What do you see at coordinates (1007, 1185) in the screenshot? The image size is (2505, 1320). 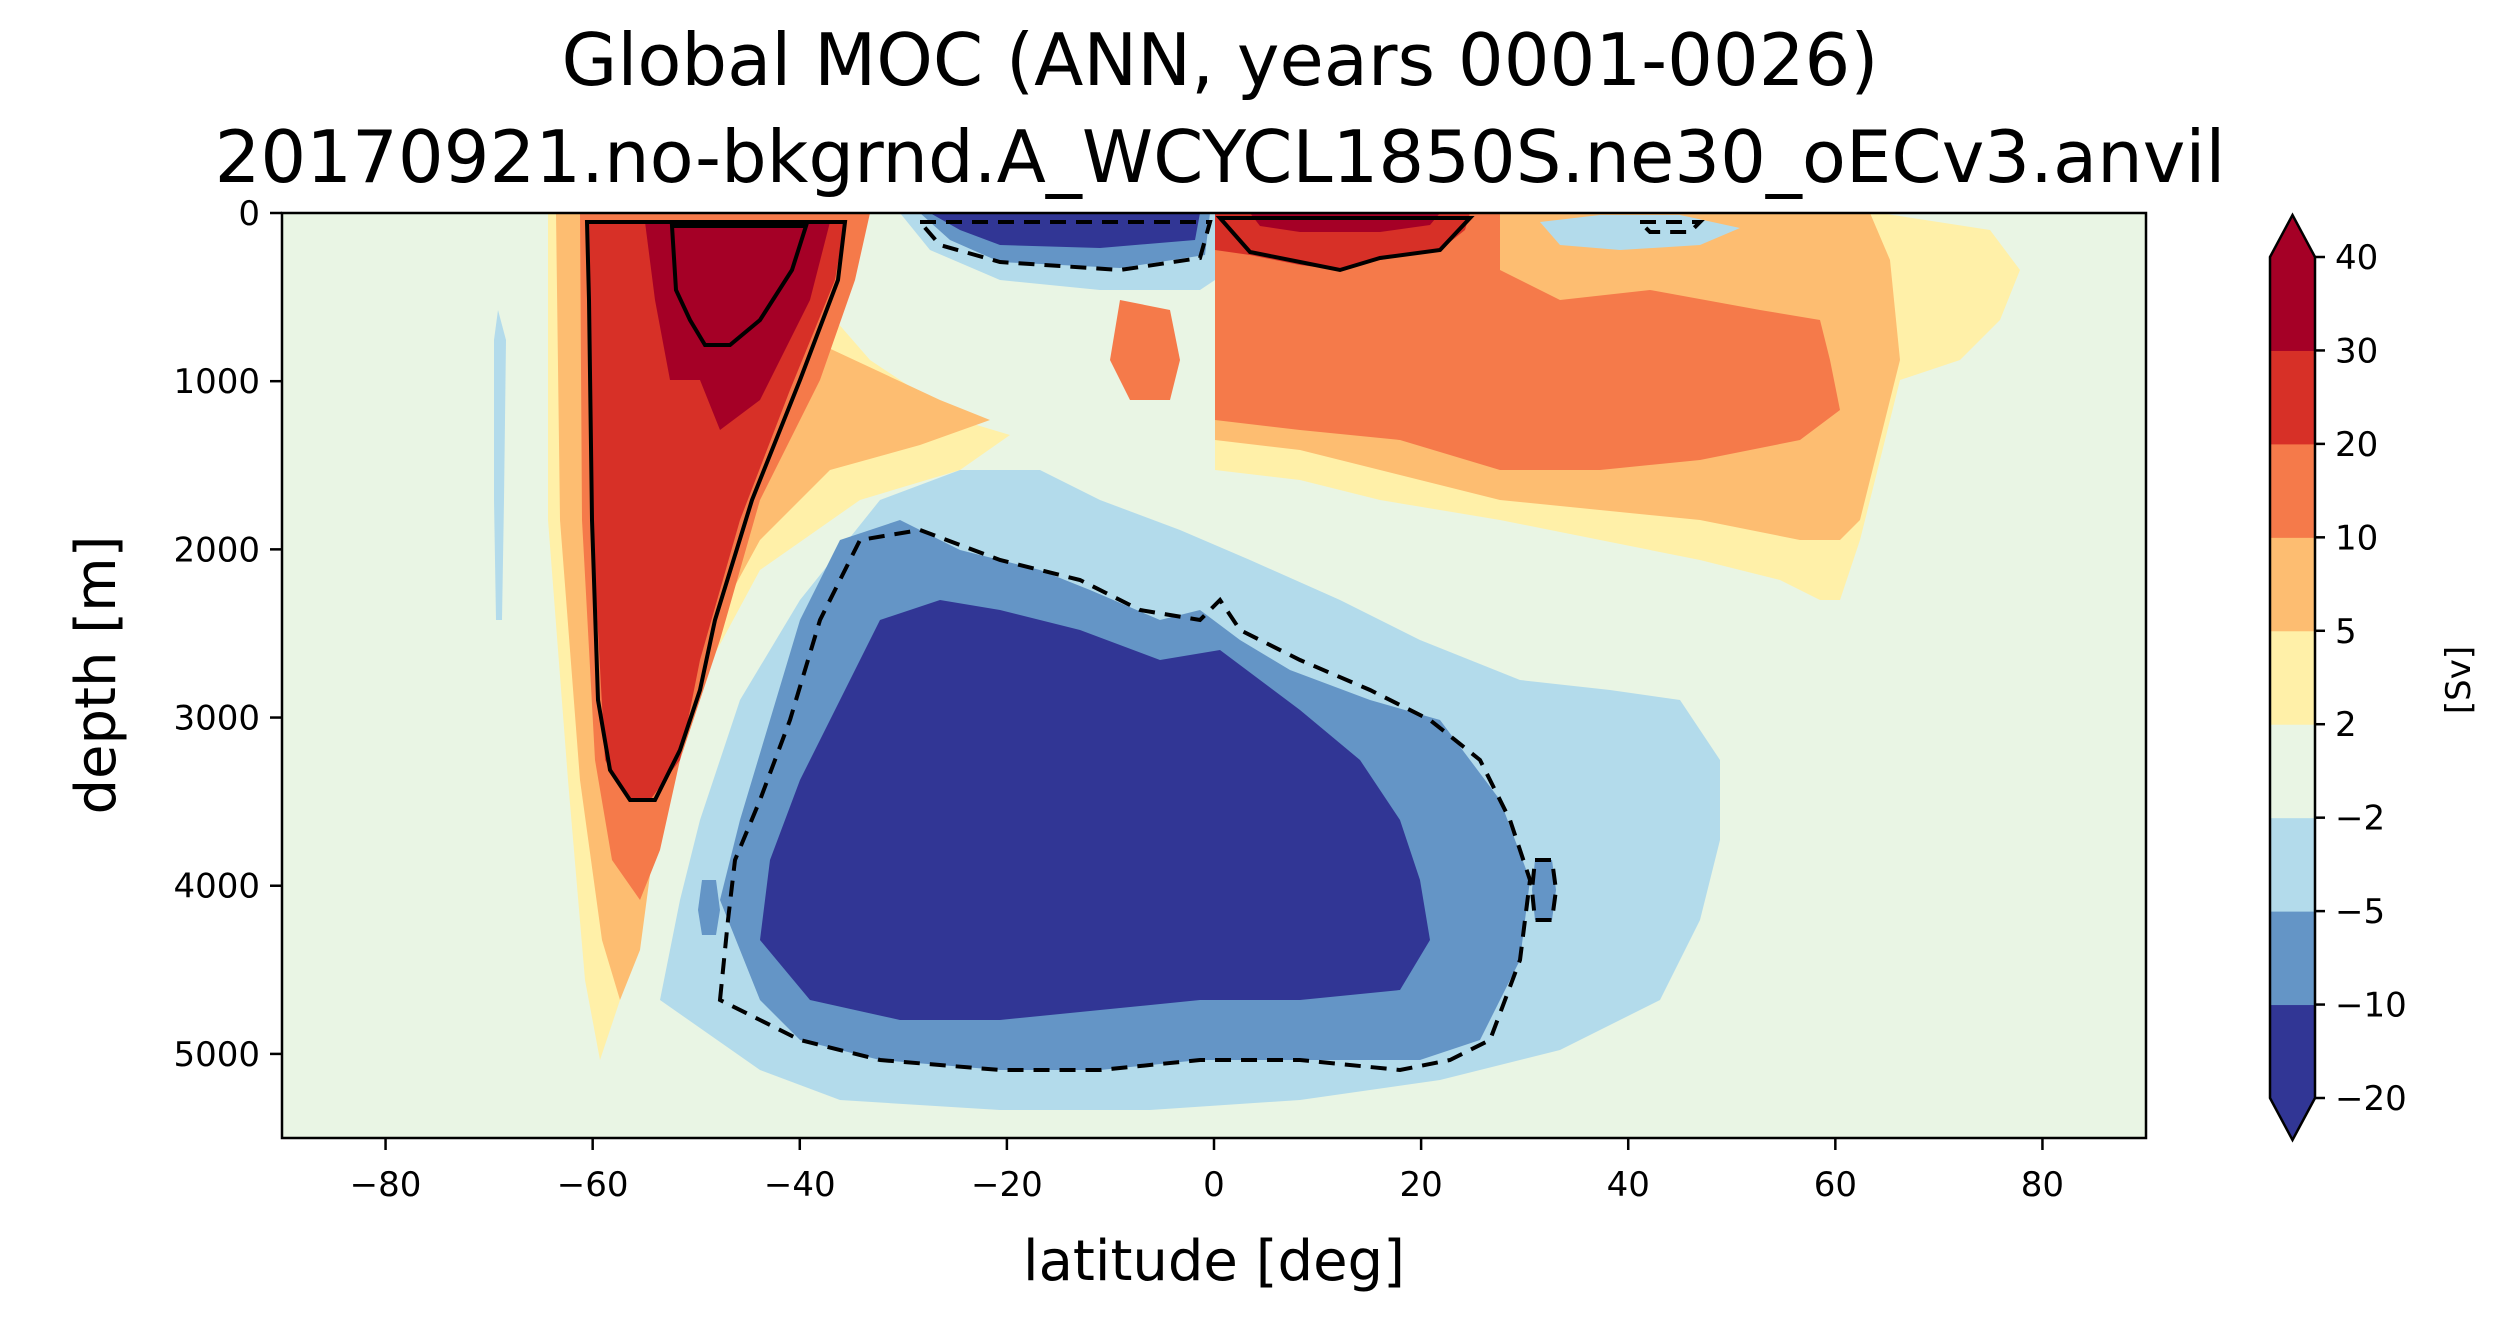 I see `x-tick-label: −20` at bounding box center [1007, 1185].